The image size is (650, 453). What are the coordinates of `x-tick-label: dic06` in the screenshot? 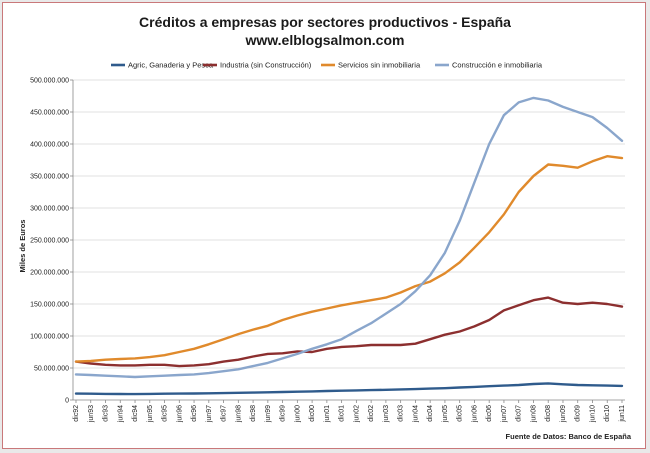 It's located at (489, 413).